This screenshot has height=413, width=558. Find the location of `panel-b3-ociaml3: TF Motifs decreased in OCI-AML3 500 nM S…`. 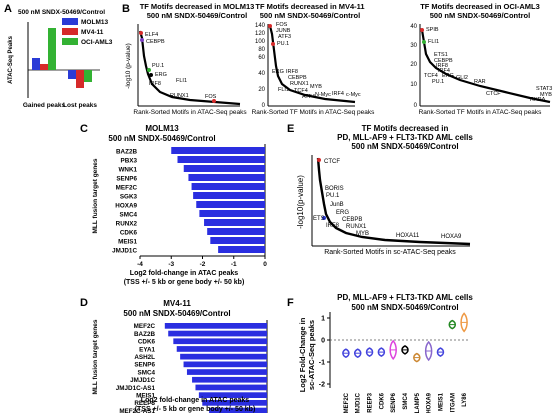

panel-b3-ociaml3: TF Motifs decreased in OCI-AML3 500 nM S… is located at coordinates (481, 59).